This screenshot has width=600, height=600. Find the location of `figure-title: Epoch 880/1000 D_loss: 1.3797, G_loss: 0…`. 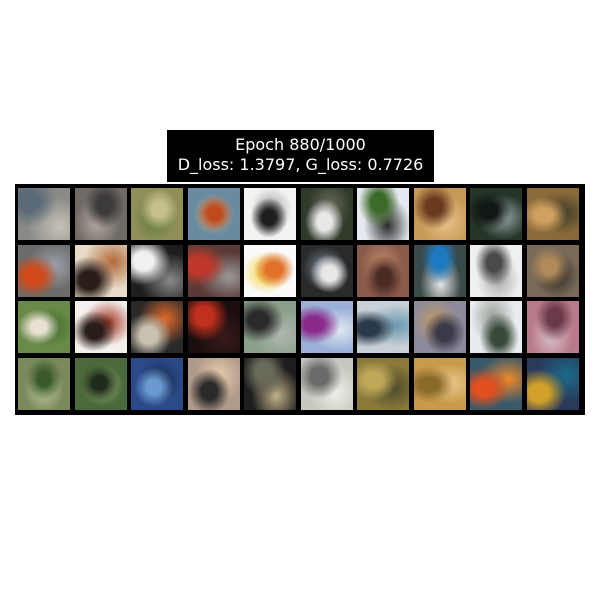

figure-title: Epoch 880/1000 D_loss: 1.3797, G_loss: 0… is located at coordinates (300, 156).